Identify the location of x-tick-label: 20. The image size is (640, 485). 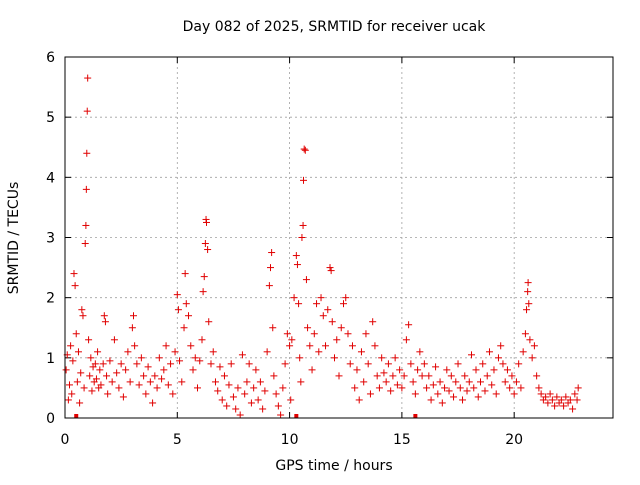
(514, 440).